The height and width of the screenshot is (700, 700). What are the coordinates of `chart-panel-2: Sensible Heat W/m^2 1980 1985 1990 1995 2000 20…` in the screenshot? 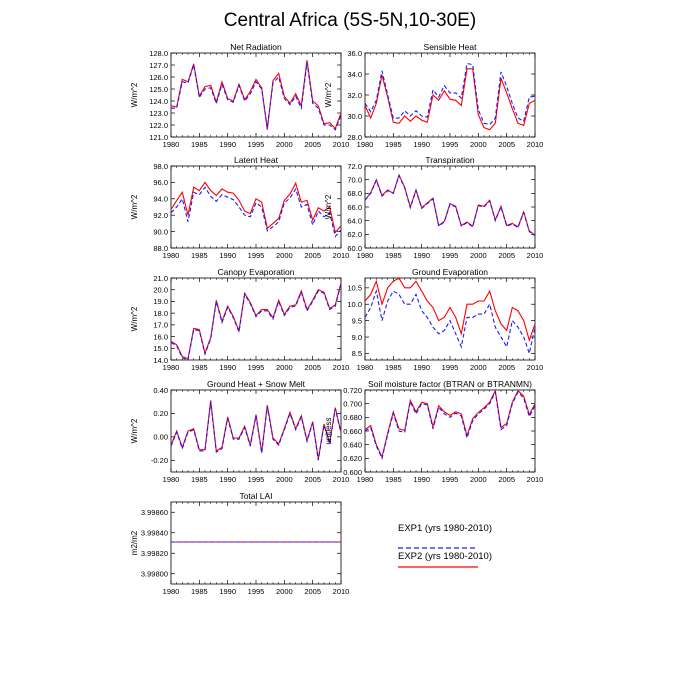 It's located at (433, 95).